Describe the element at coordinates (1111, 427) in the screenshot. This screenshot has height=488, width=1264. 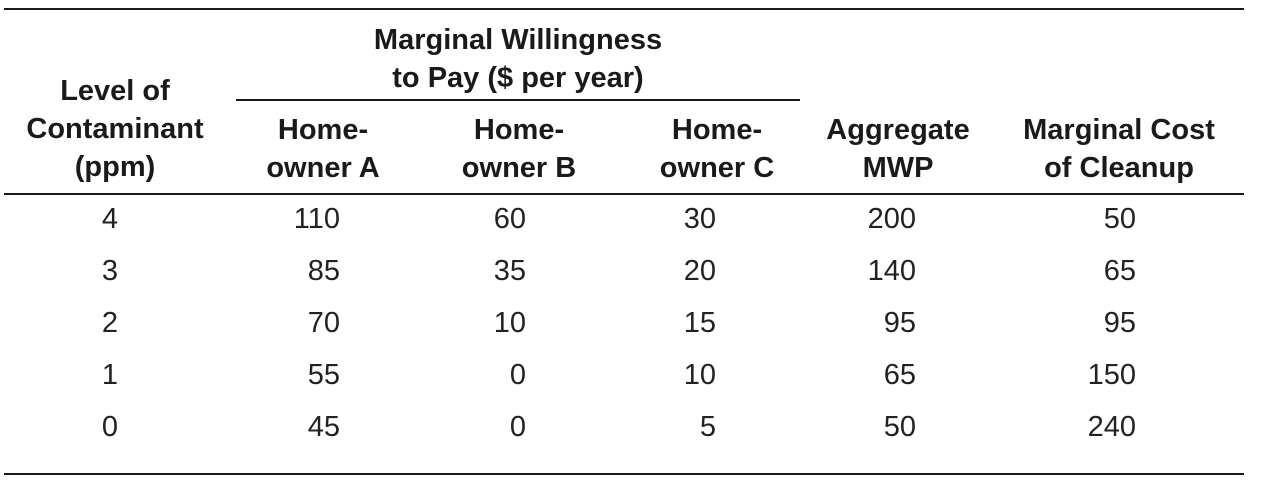
I see `cell-marginal-cost: 240` at that location.